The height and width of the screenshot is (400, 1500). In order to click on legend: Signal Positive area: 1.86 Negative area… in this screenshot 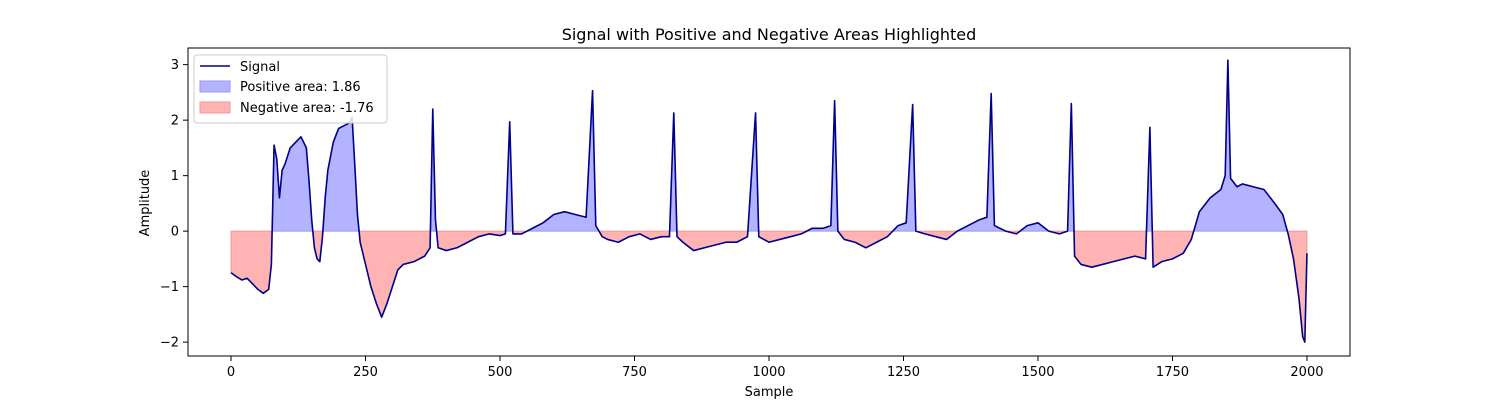, I will do `click(290, 89)`.